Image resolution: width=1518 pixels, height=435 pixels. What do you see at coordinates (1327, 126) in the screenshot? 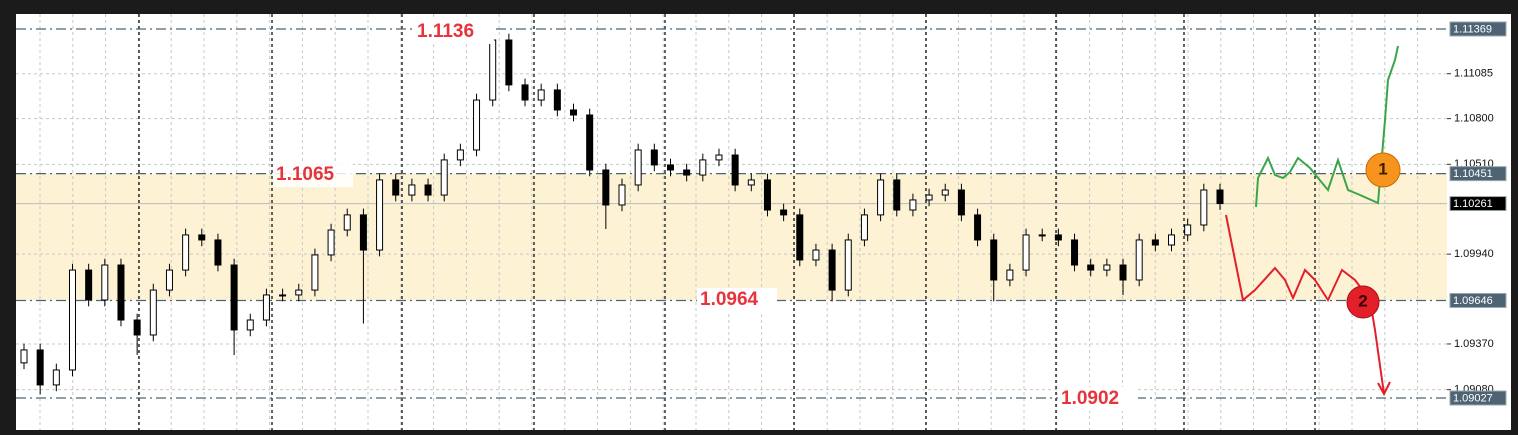
I see `bullish-scenario` at bounding box center [1327, 126].